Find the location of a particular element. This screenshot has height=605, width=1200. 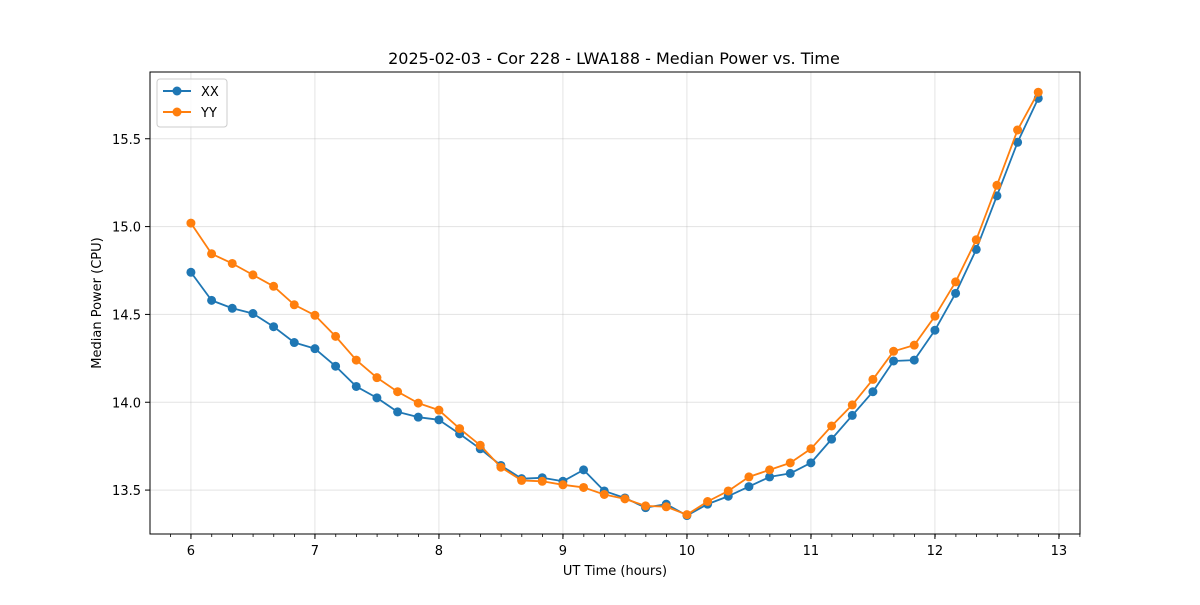

y-tick-label: 15.5 is located at coordinates (126, 140).